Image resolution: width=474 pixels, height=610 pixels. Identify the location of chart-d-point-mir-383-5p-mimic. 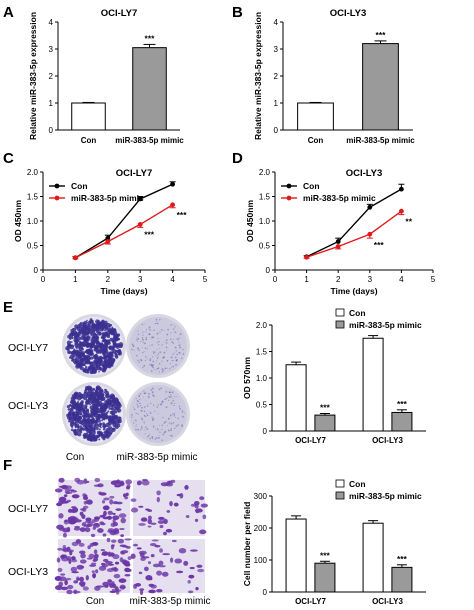
(338, 246).